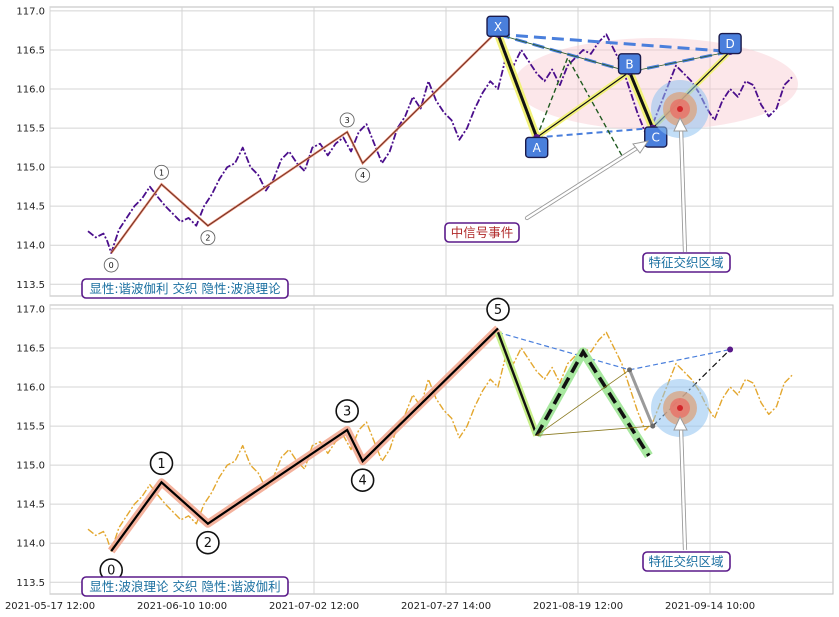  Describe the element at coordinates (446, 606) in the screenshot. I see `x-tick-label: 2021-07-27 14:00` at that location.